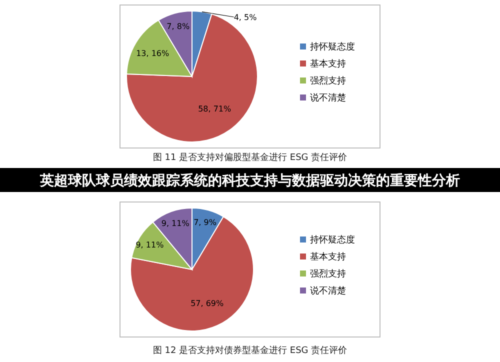 The height and width of the screenshot is (362, 500). What do you see at coordinates (246, 17) in the screenshot?
I see `data-label: 4, 5%` at bounding box center [246, 17].